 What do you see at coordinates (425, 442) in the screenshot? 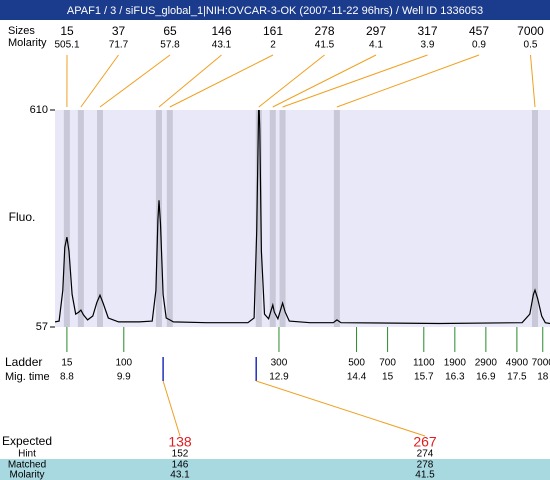
I see `expected-size: 267` at bounding box center [425, 442].